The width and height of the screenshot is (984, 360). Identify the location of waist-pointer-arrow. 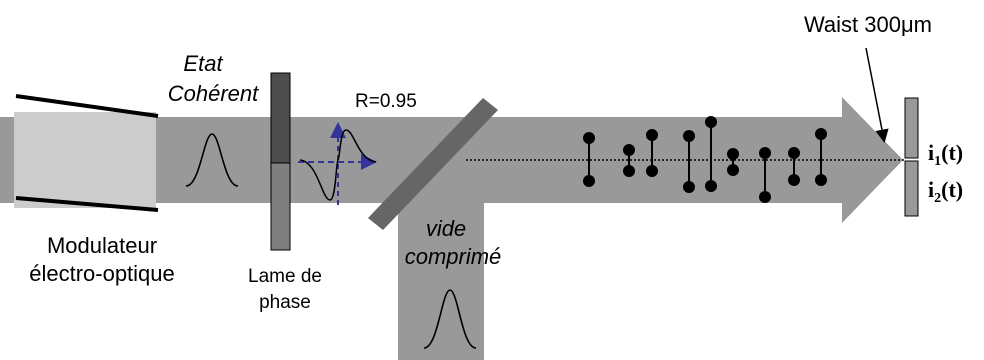
(877, 95).